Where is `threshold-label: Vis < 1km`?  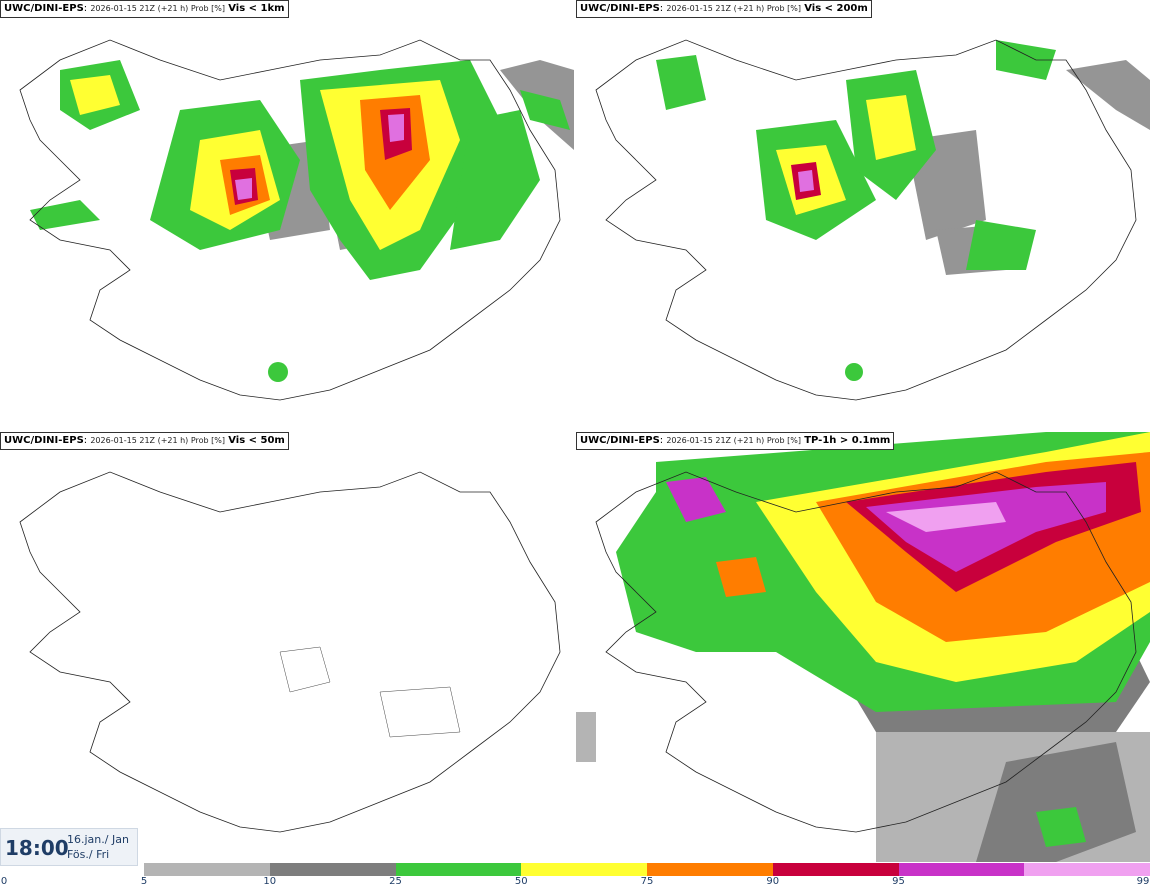
threshold-label: Vis < 1km is located at coordinates (256, 8).